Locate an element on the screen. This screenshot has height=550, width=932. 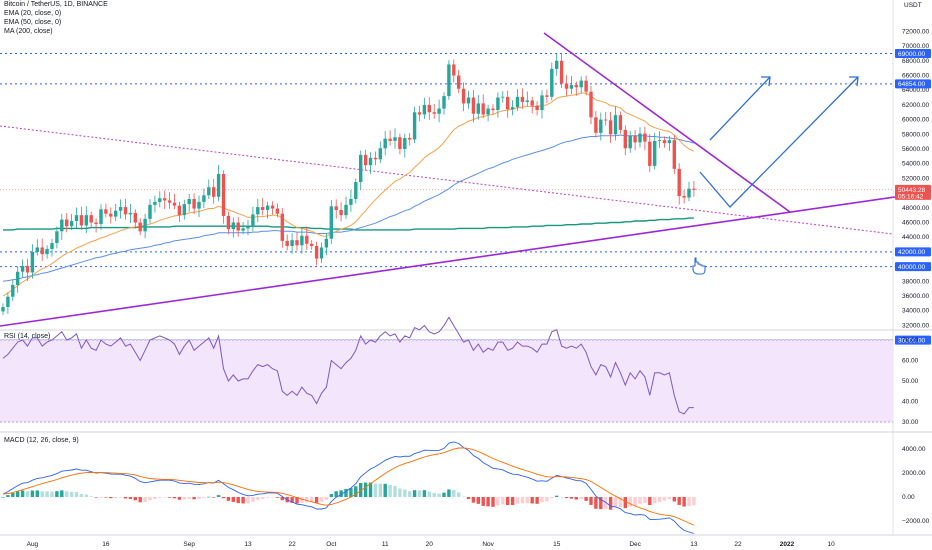
price-tick-label: 44000.00 is located at coordinates (915, 237).